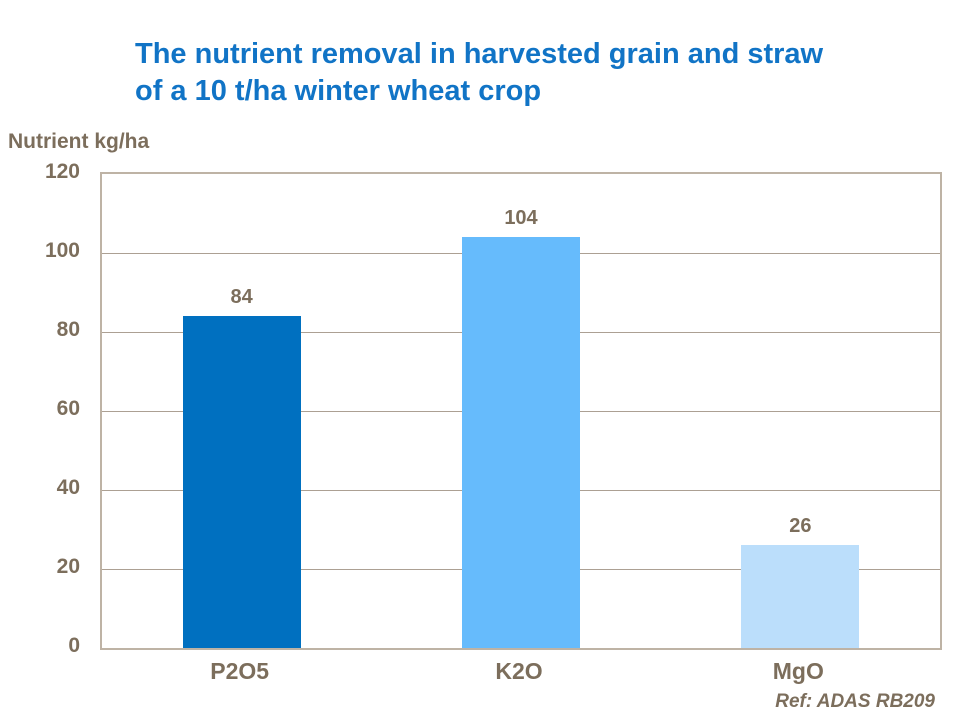 The image size is (960, 720). Describe the element at coordinates (800, 596) in the screenshot. I see `bar-mgo` at that location.